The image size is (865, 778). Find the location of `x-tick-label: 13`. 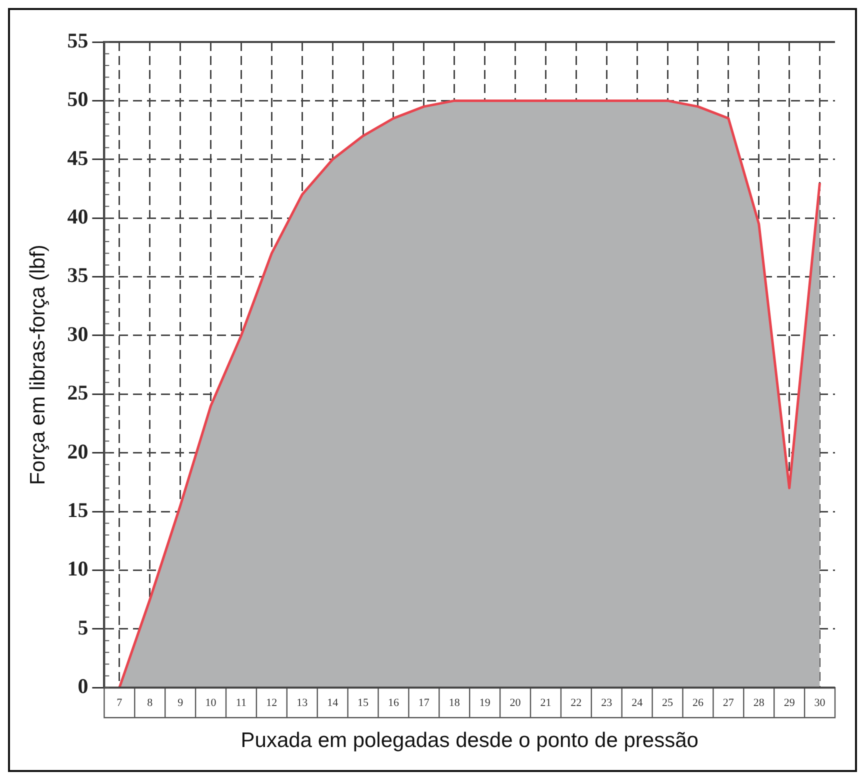

x-tick-label: 13 is located at coordinates (302, 703).